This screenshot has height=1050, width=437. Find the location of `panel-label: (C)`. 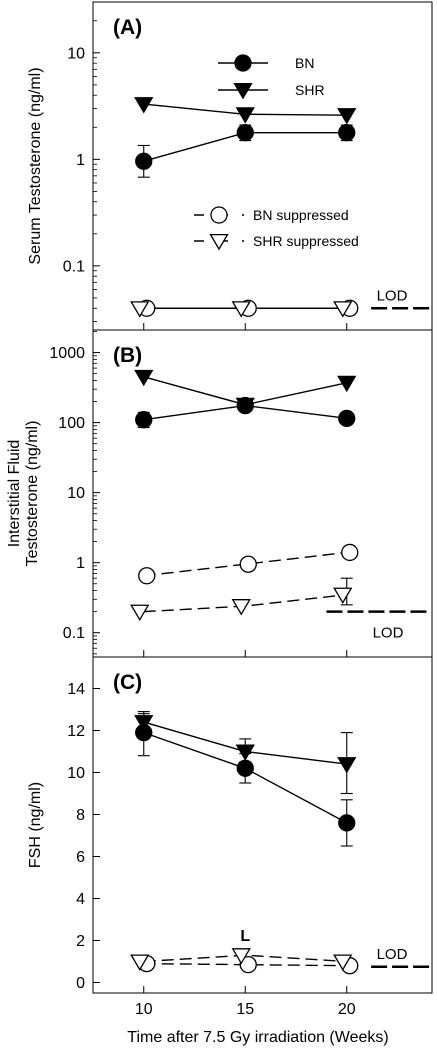

panel-label: (C) is located at coordinates (127, 682).